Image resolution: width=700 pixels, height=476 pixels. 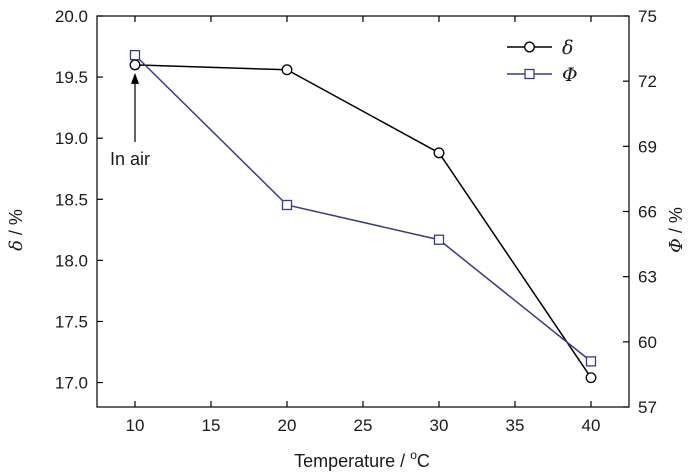 What do you see at coordinates (529, 74) in the screenshot?
I see `legend-marker-phi` at bounding box center [529, 74].